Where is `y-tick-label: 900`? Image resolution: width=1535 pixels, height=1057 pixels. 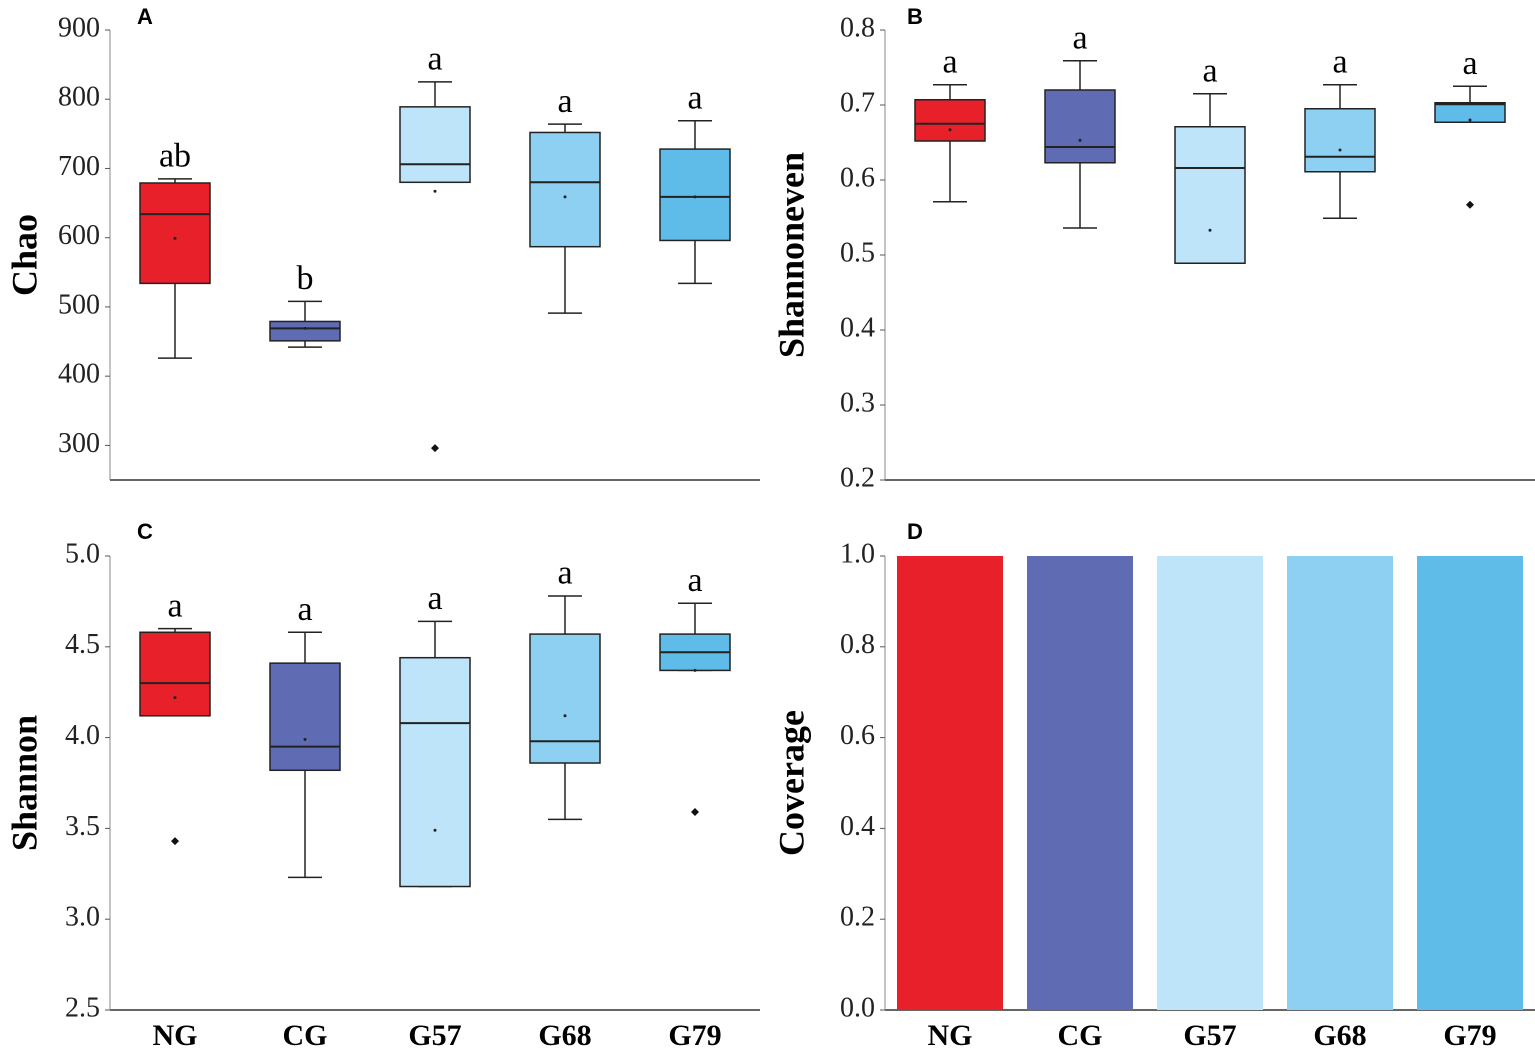 y-tick-label: 900 is located at coordinates (79, 27).